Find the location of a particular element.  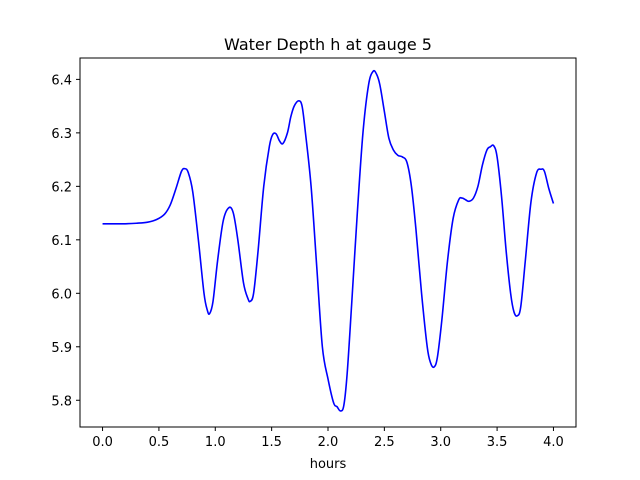

y-axis: 5.8 5.9 6.0 6.1 6.2 6.3 6.4 is located at coordinates (65, 241).